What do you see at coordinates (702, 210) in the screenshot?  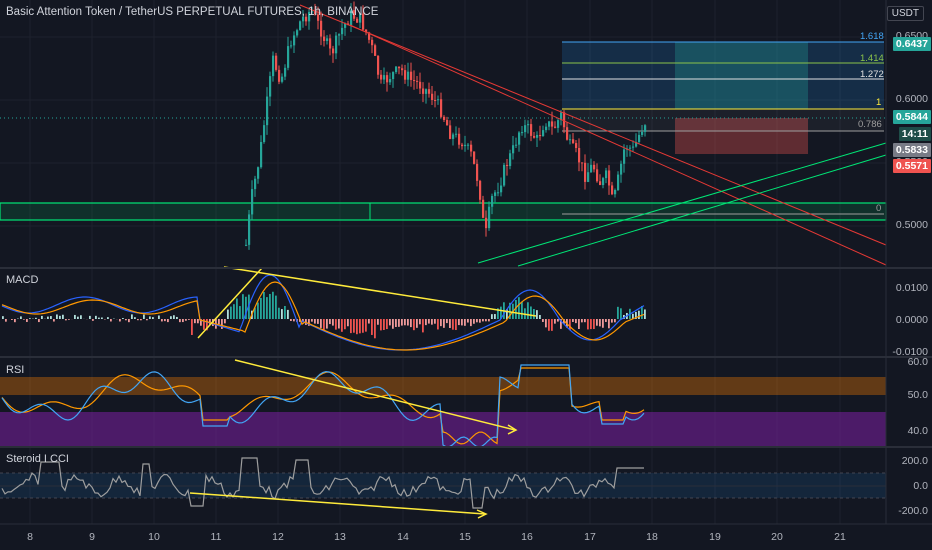 I see `support-line` at bounding box center [702, 210].